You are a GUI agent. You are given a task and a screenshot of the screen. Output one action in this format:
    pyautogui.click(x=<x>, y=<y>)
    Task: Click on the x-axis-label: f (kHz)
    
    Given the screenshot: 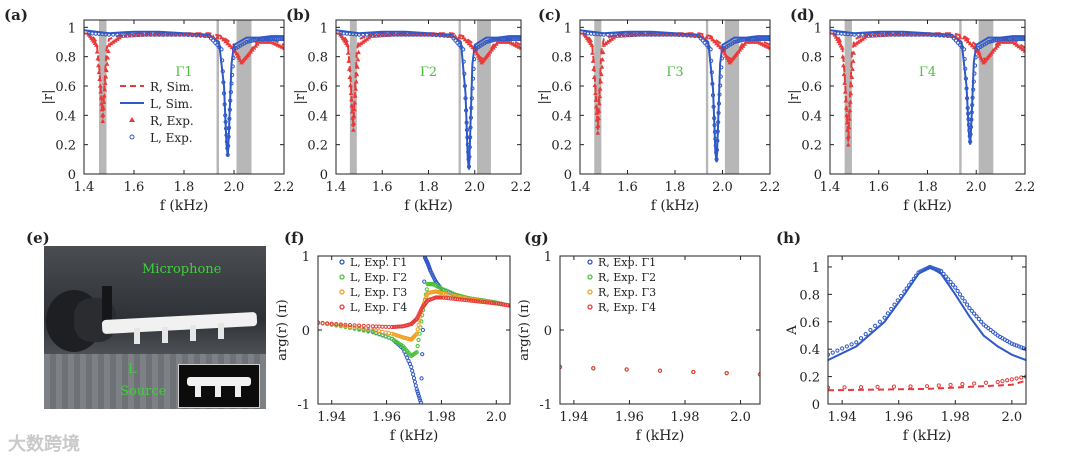 What is the action you would take?
    pyautogui.click(x=184, y=206)
    